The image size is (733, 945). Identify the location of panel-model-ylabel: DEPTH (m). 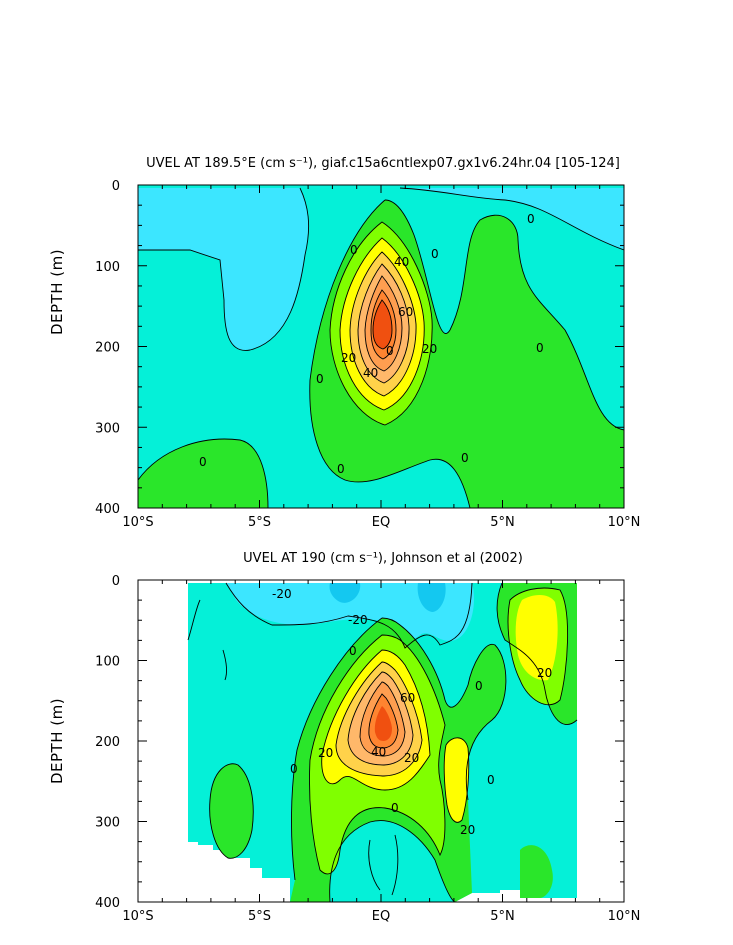
(57, 292).